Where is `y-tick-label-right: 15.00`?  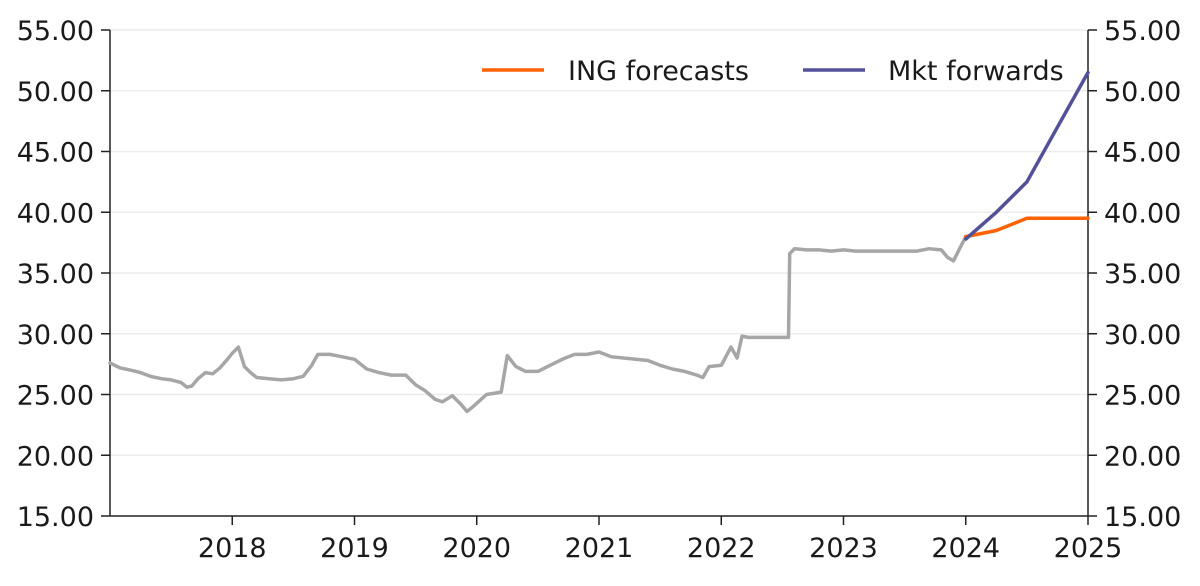
y-tick-label-right: 15.00 is located at coordinates (1142, 517).